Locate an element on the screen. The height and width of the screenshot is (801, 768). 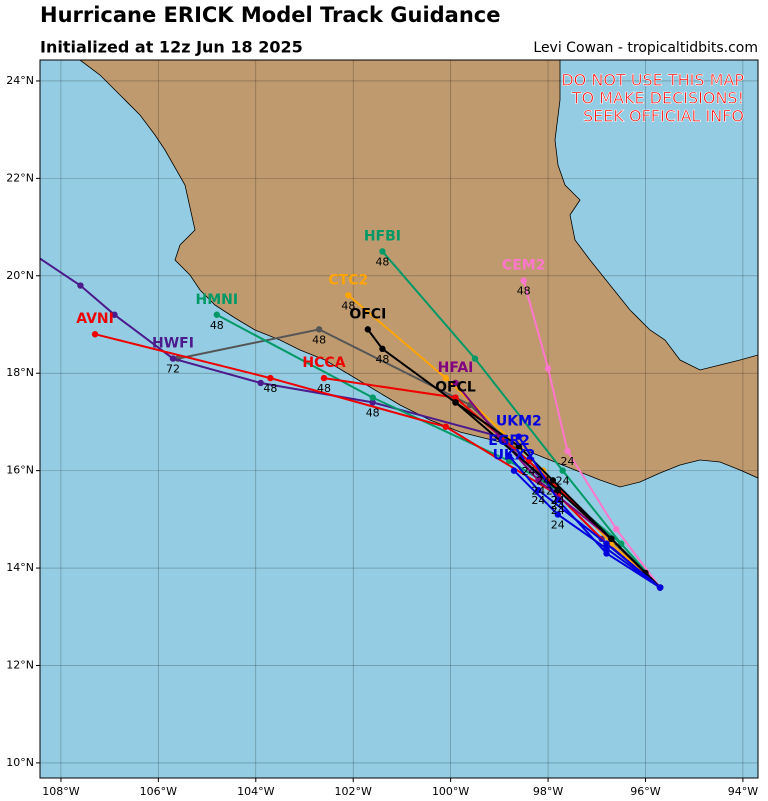
hour-label: 72 is located at coordinates (173, 369).